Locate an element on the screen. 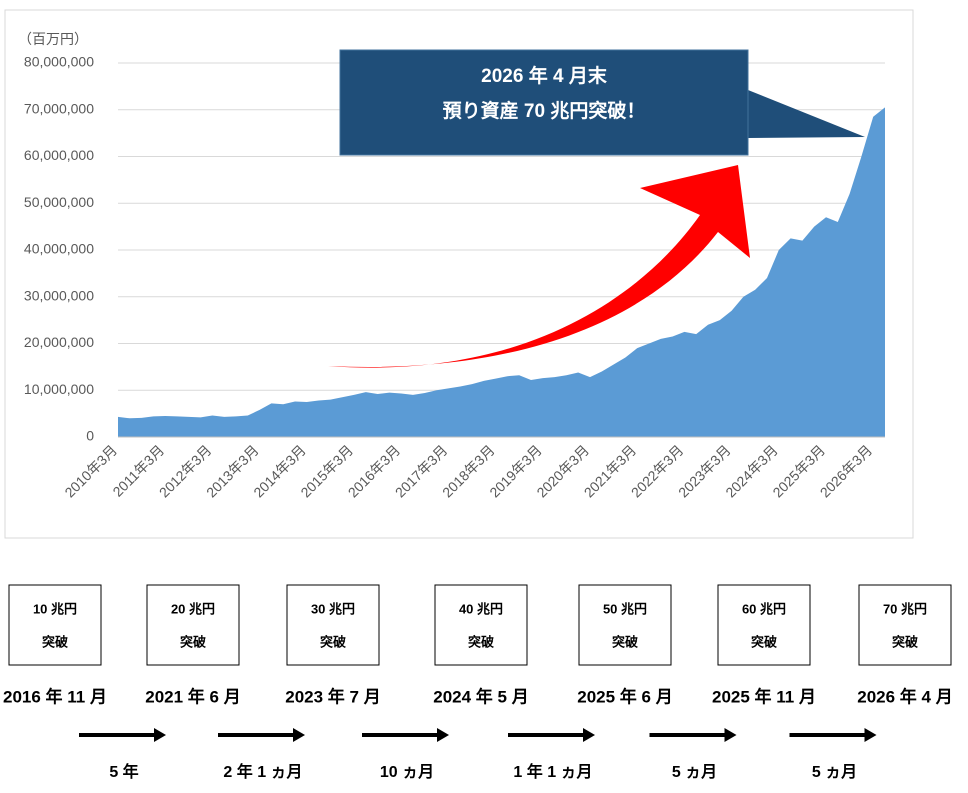 The image size is (968, 793). milestone-amount: 60 兆円 is located at coordinates (764, 608).